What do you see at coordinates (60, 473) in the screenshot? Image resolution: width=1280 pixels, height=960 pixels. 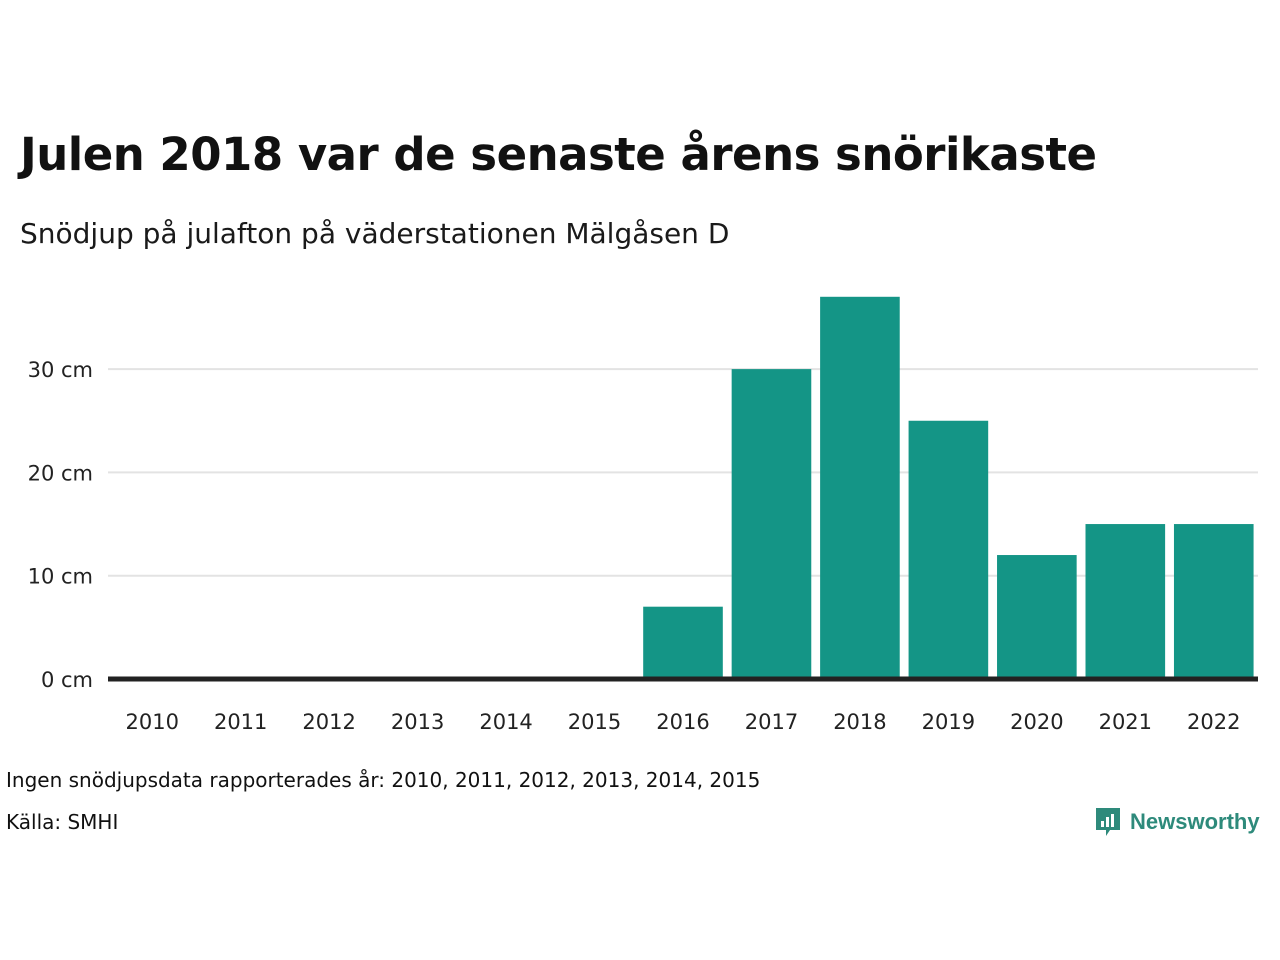 I see `y-tick-label: 20 cm` at bounding box center [60, 473].